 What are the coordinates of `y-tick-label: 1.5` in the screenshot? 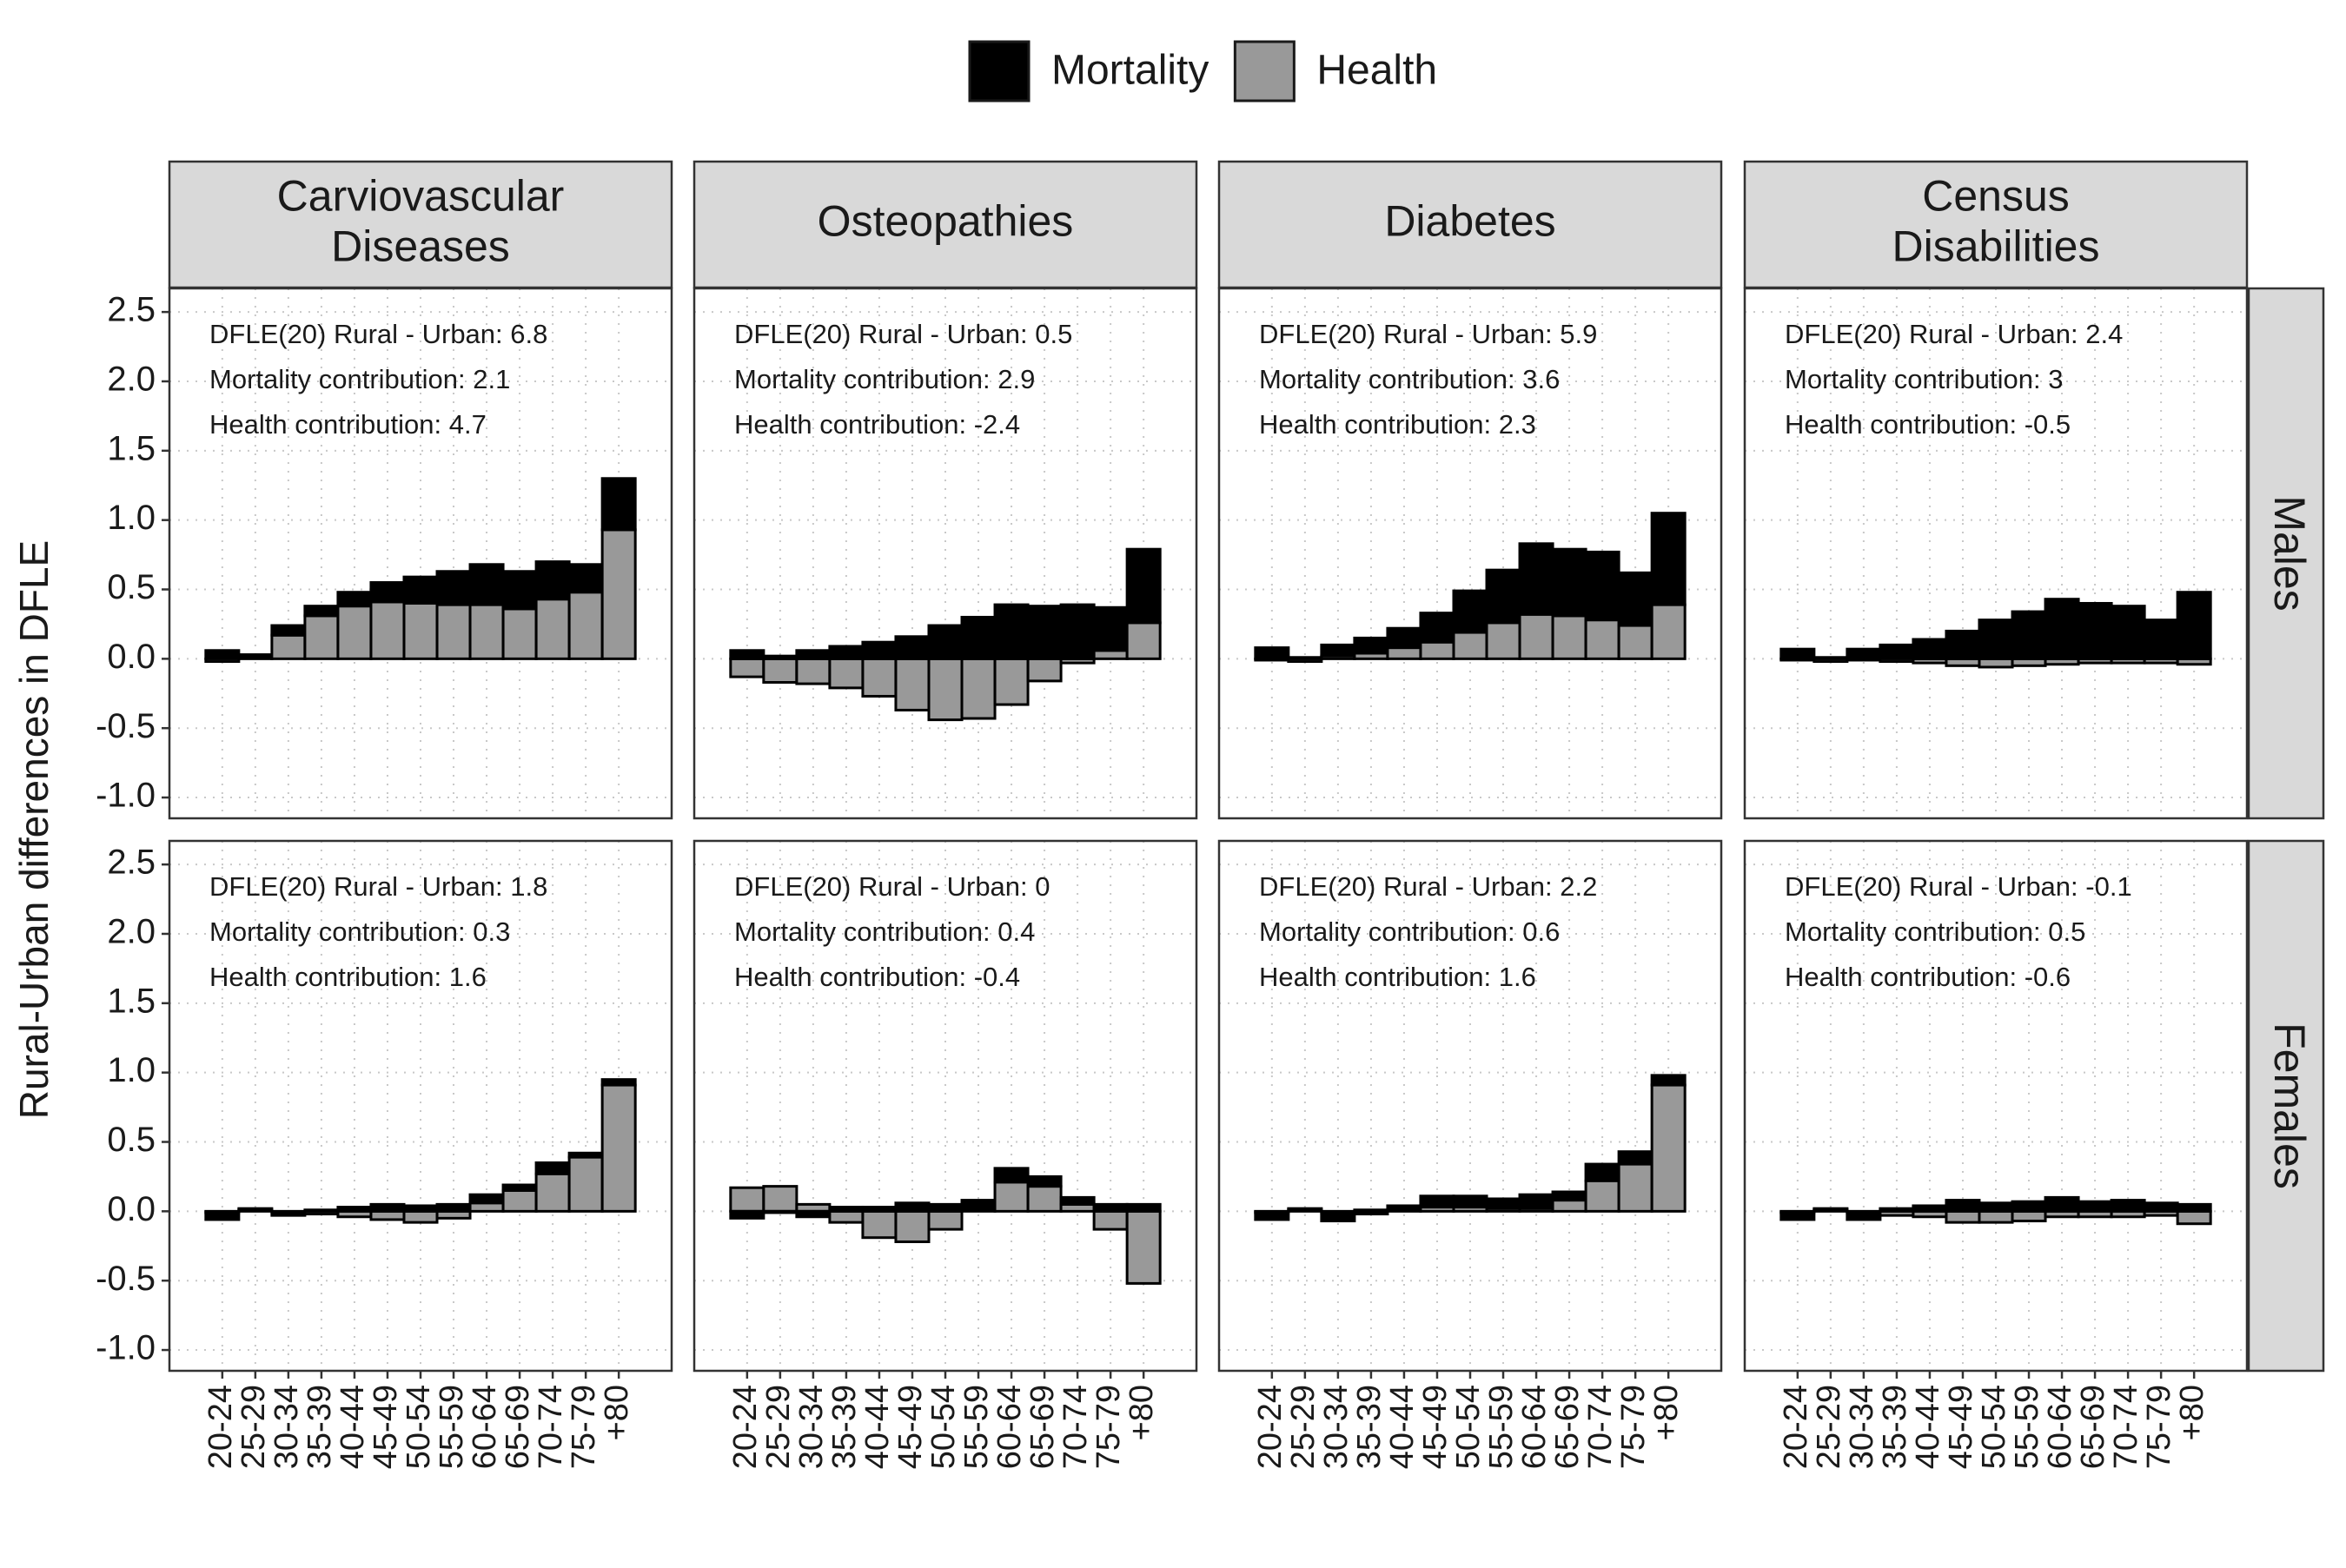 It's located at (131, 448).